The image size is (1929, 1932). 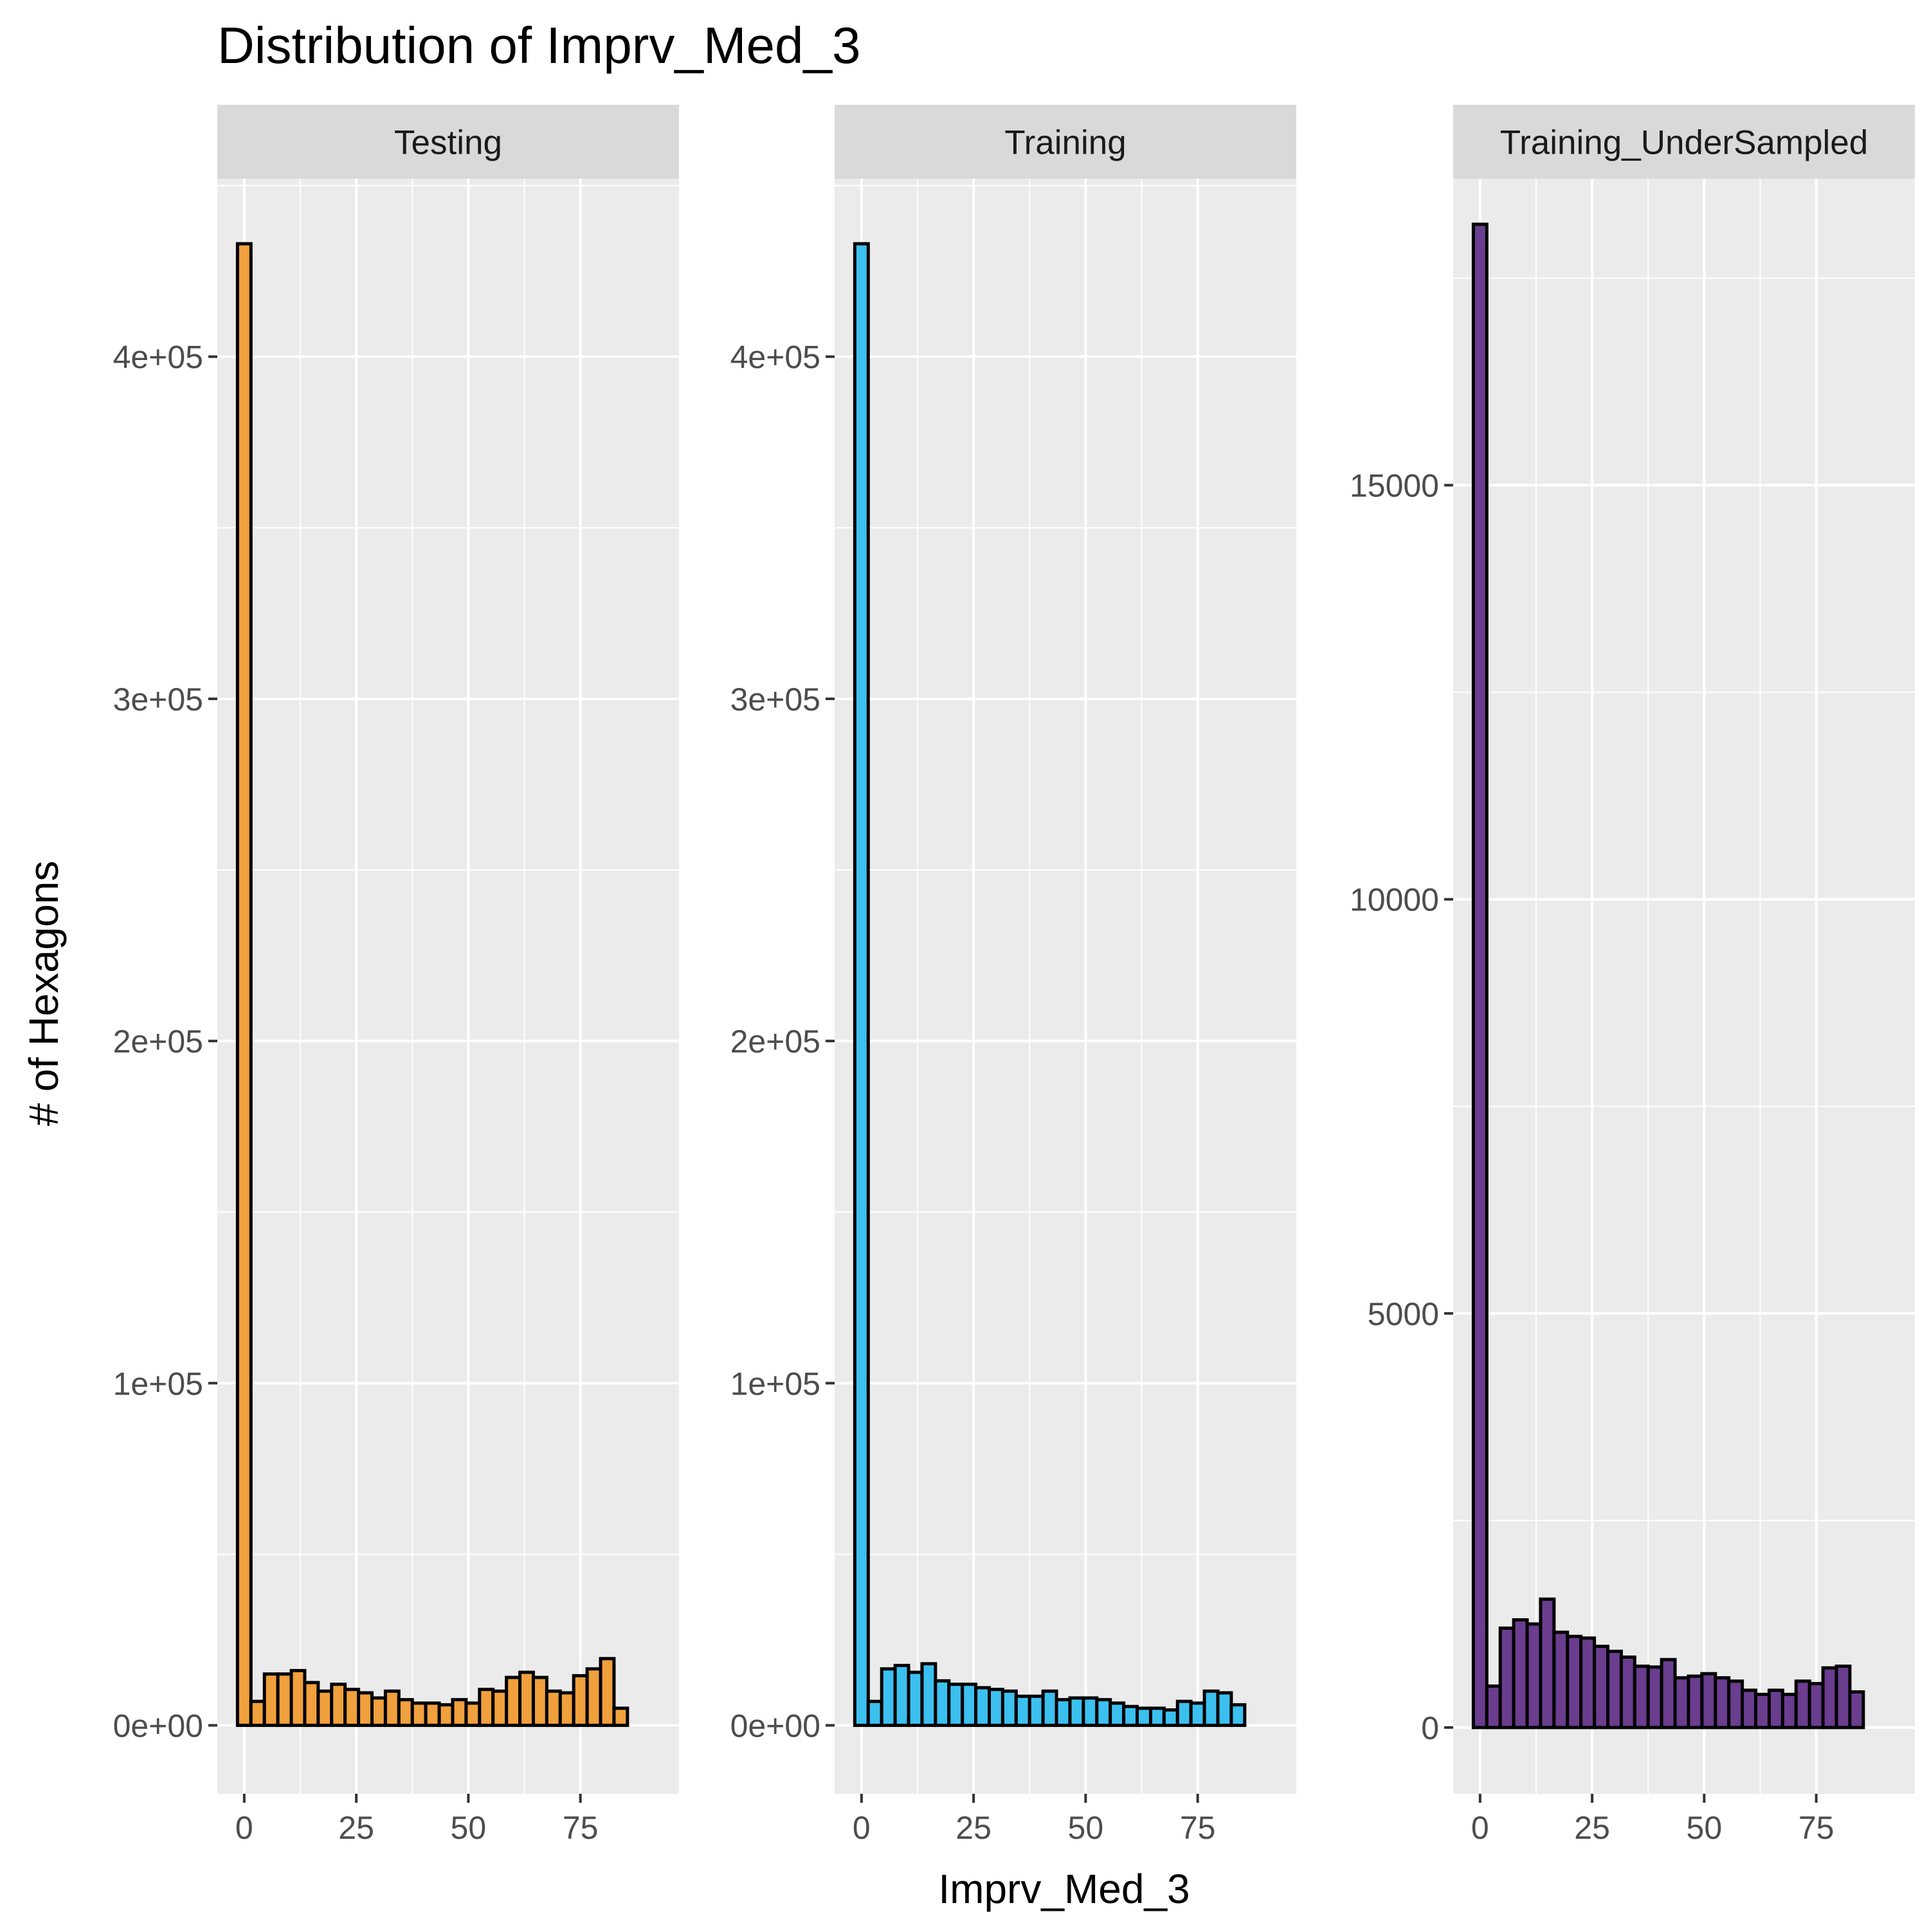 I want to click on y-tick-label: 0, so click(x=1430, y=1728).